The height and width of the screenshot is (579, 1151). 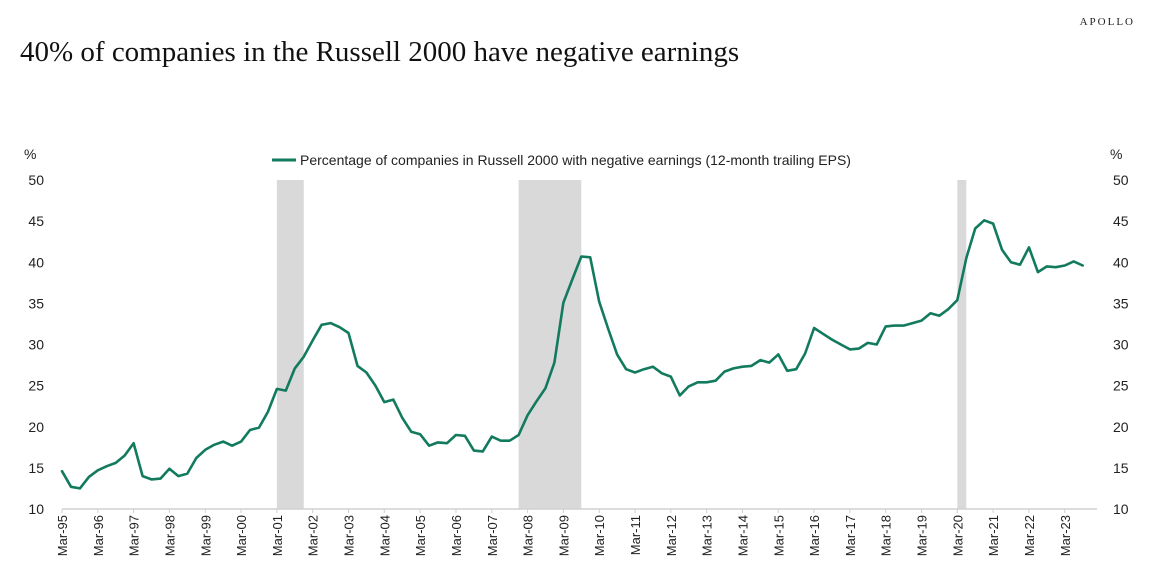 What do you see at coordinates (528, 535) in the screenshot?
I see `x-tick-label: Mar-08` at bounding box center [528, 535].